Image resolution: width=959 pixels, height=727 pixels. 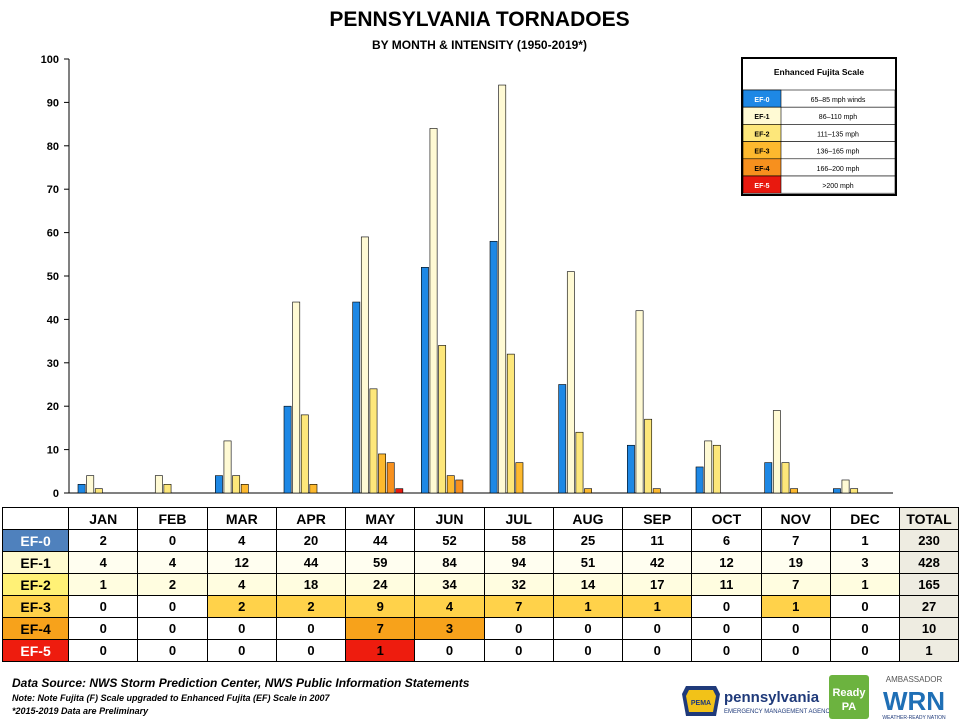 What do you see at coordinates (779, 712) in the screenshot?
I see `pa-agency-label: EMERGENCY MANAGEMENT AGENCY` at bounding box center [779, 712].